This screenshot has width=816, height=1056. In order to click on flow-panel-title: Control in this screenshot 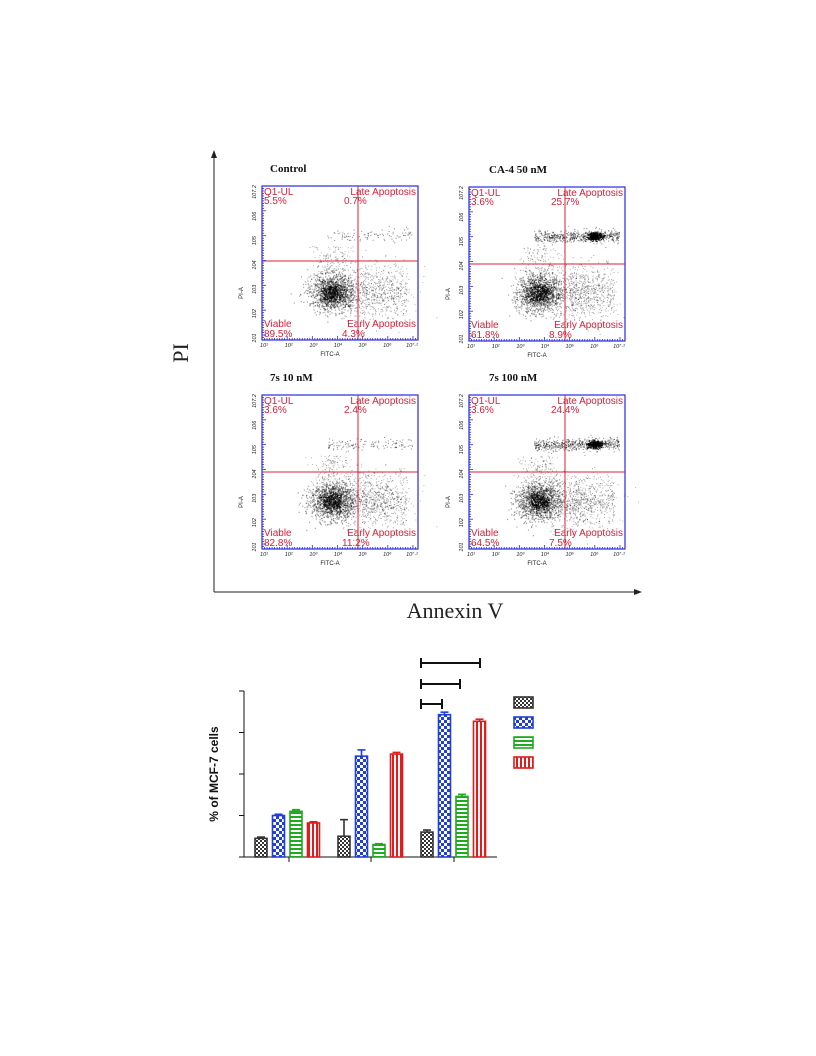, I will do `click(288, 169)`.